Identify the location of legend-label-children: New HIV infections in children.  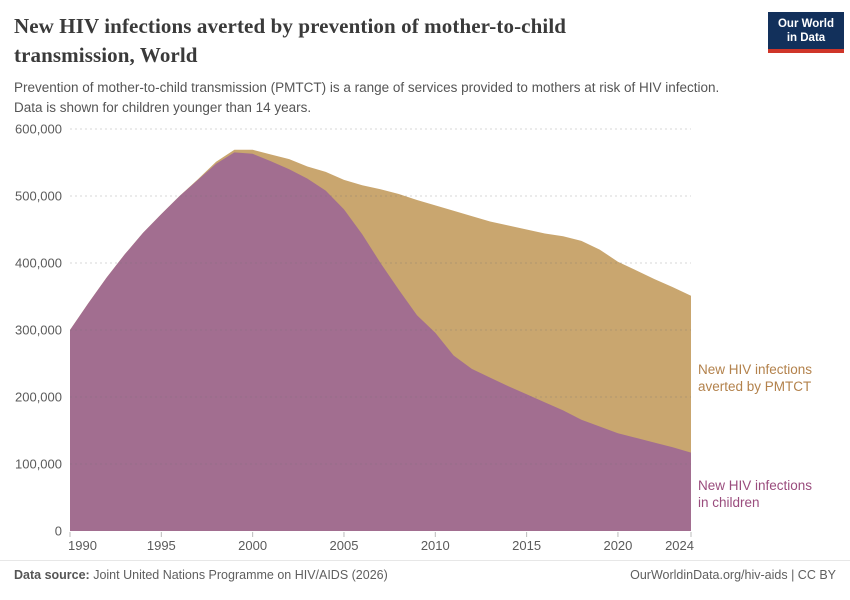
(773, 494).